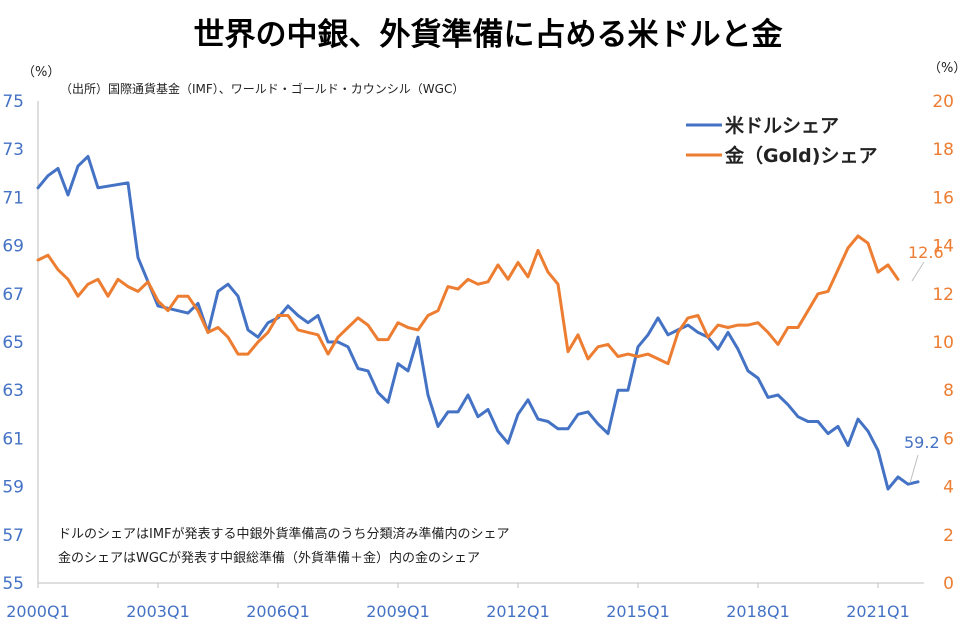 This screenshot has height=638, width=976. I want to click on x-tick-label: 2018Q1, so click(758, 611).